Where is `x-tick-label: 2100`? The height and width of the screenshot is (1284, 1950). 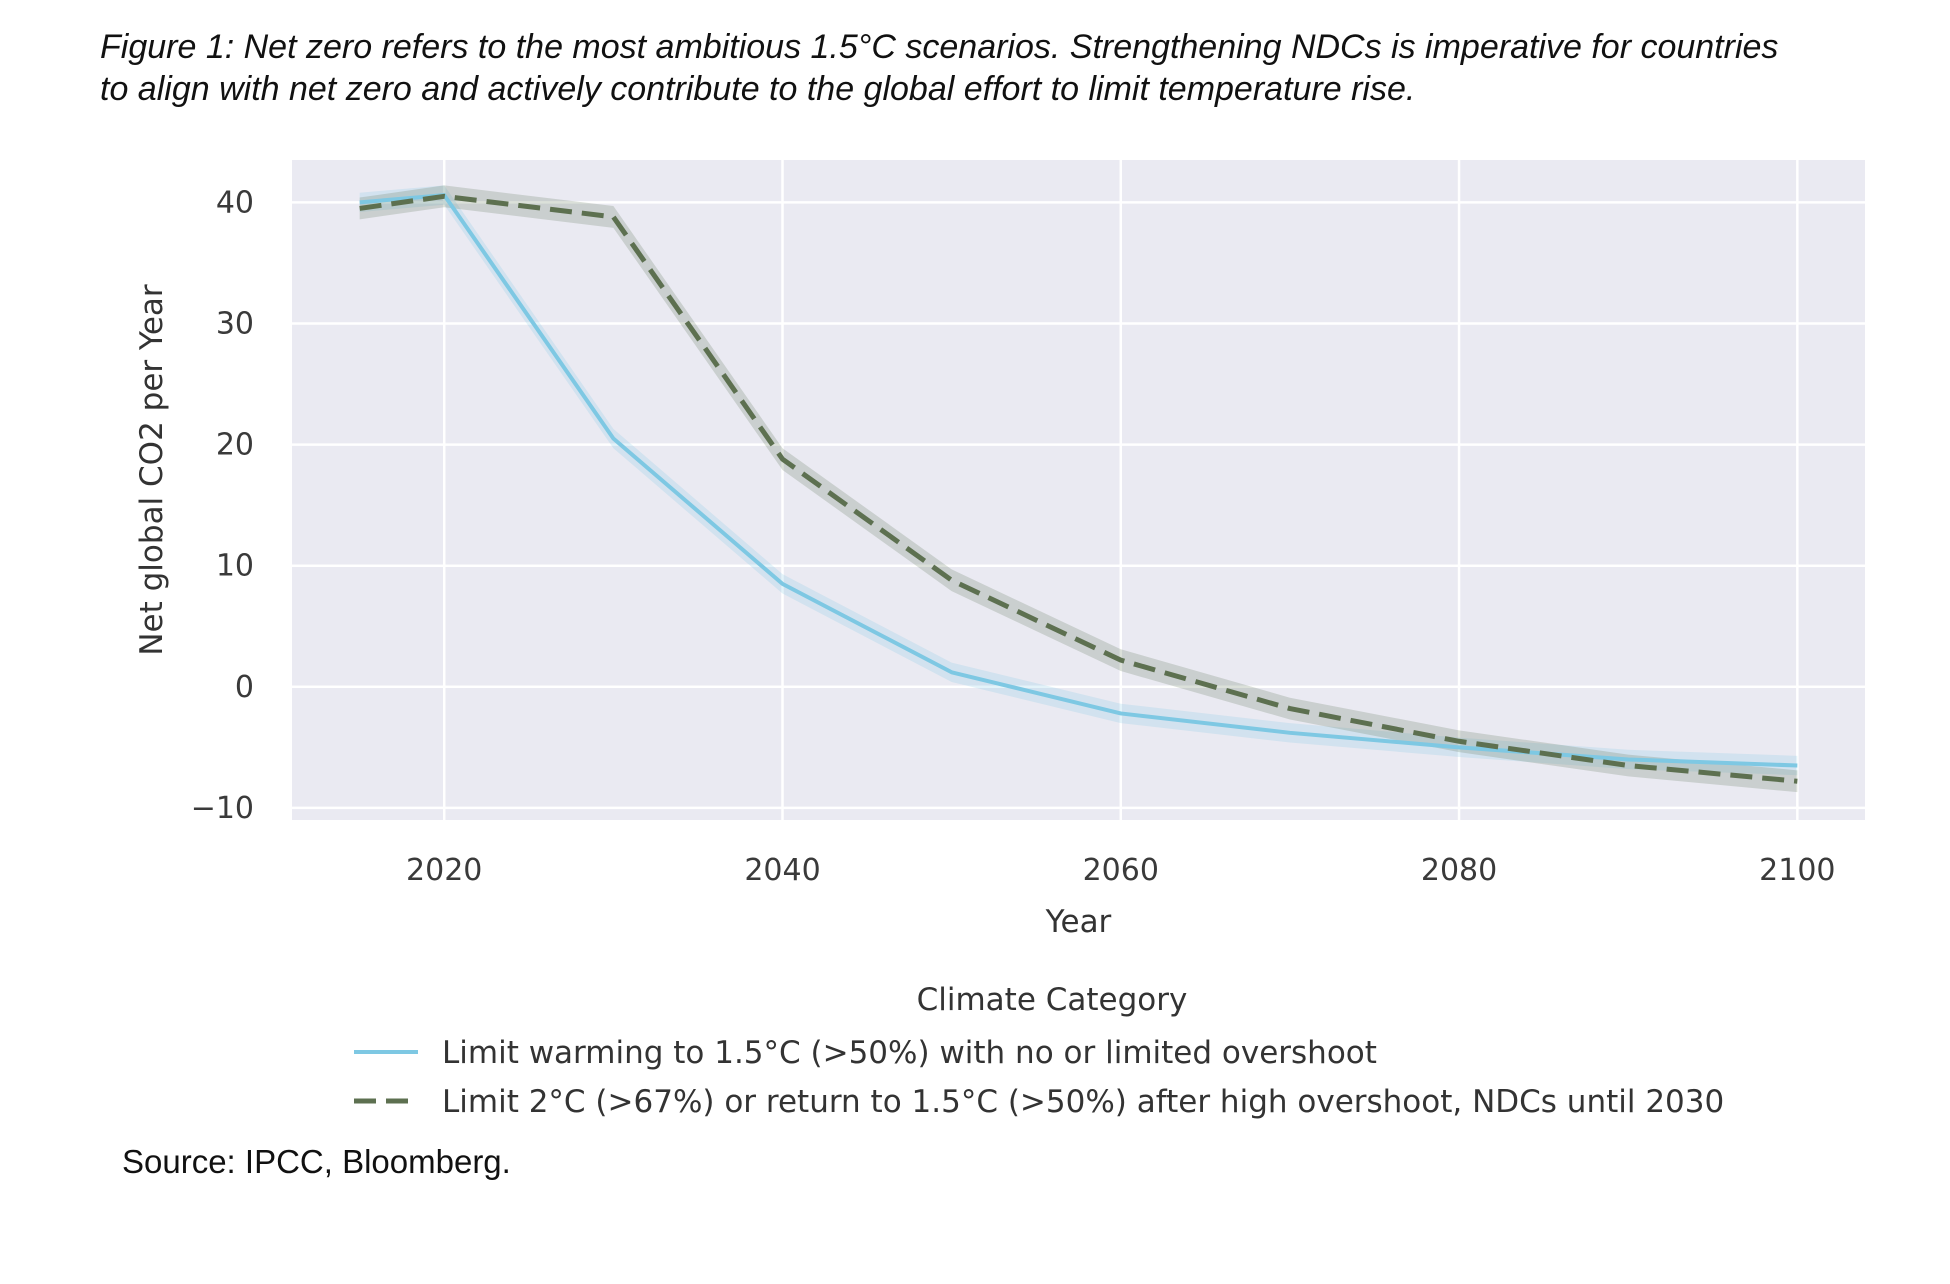
x-tick-label: 2100 is located at coordinates (1797, 870).